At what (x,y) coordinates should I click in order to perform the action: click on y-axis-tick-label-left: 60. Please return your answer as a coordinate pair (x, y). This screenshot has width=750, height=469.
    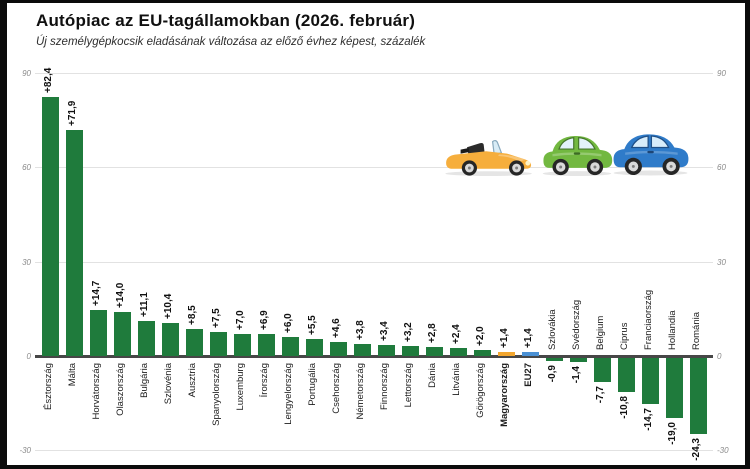
    Looking at the image, I should click on (26, 168).